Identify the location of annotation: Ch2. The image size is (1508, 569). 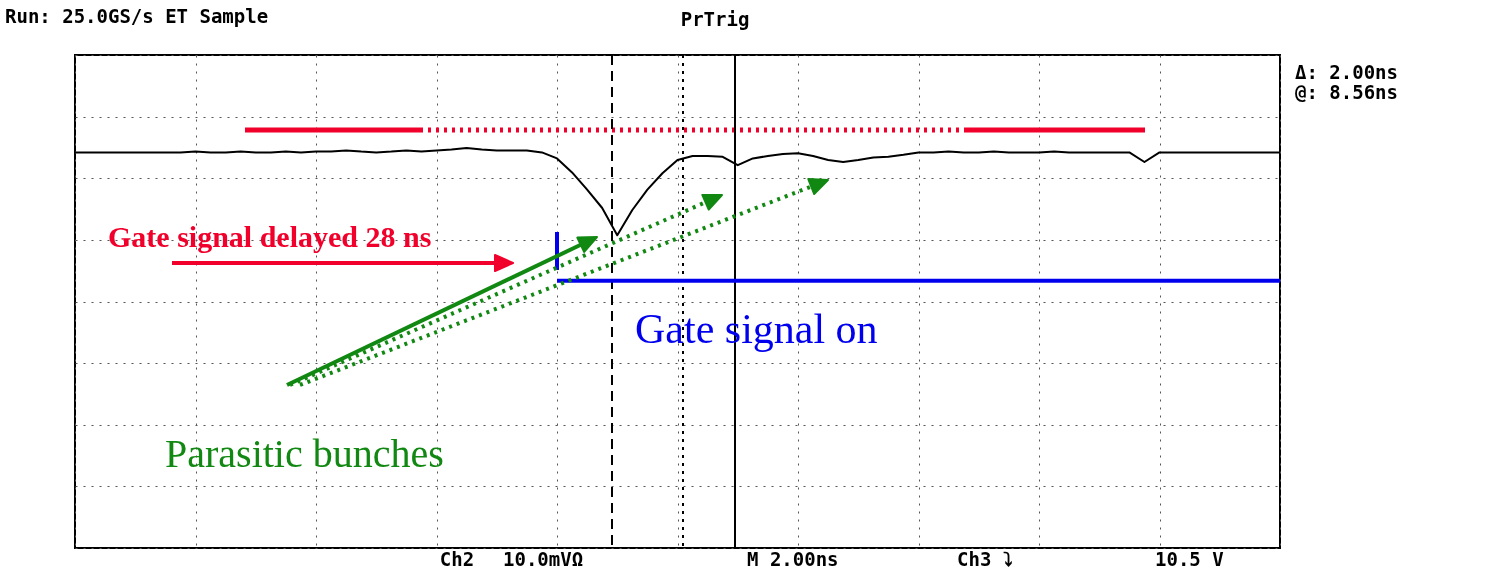
(457, 558).